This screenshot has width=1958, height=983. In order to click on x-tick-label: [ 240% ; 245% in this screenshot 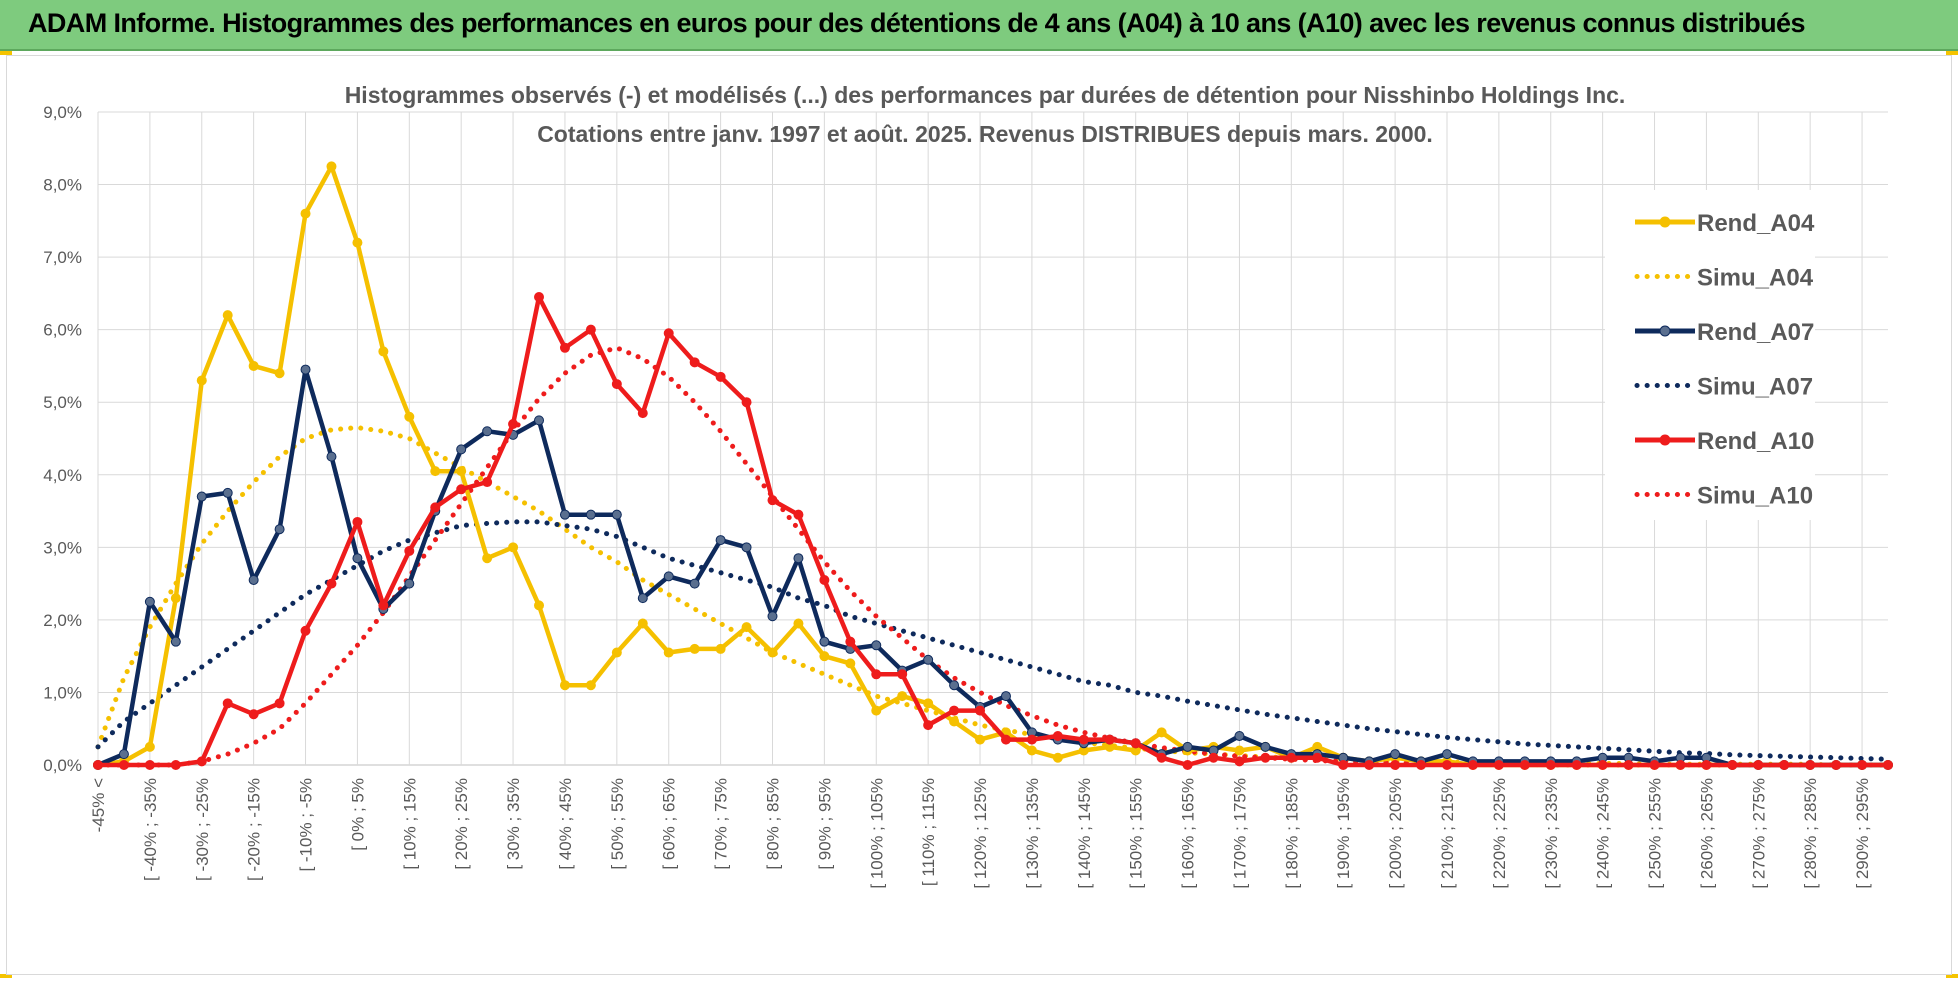, I will do `click(1603, 833)`.